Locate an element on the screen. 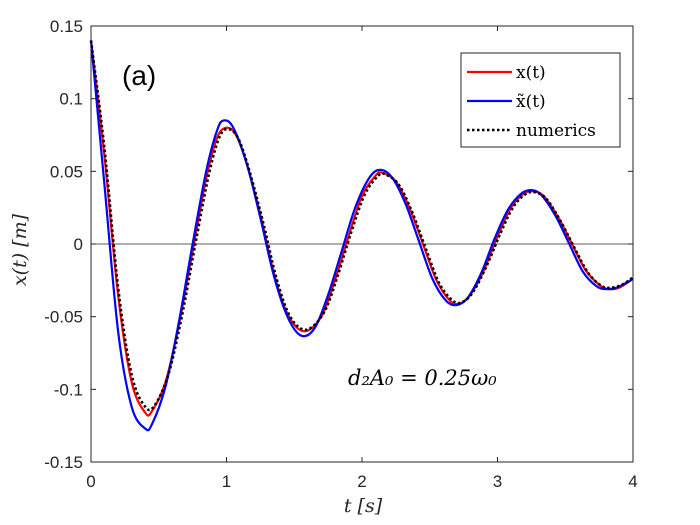 Image resolution: width=700 pixels, height=525 pixels. legend: x(t) x̃(t) numerics is located at coordinates (540, 100).